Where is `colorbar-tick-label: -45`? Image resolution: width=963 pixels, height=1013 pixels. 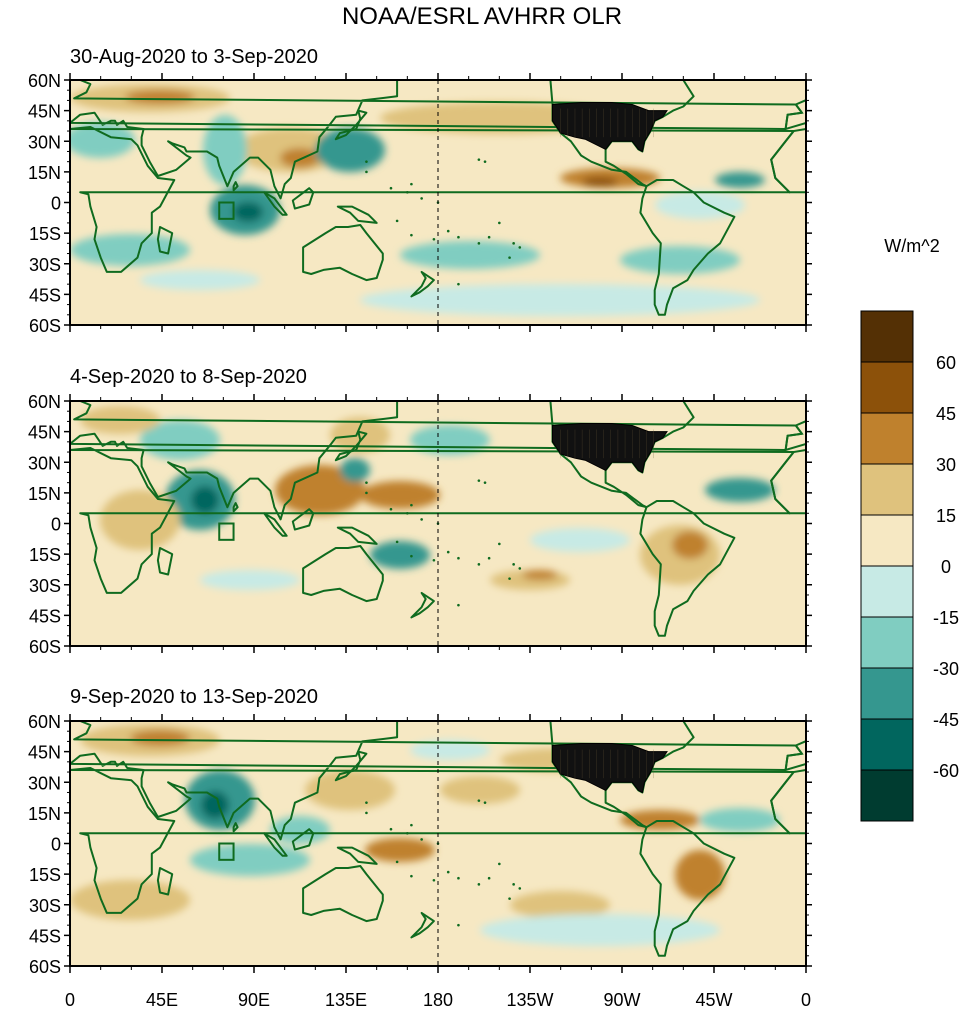
colorbar-tick-label: -45 is located at coordinates (946, 720).